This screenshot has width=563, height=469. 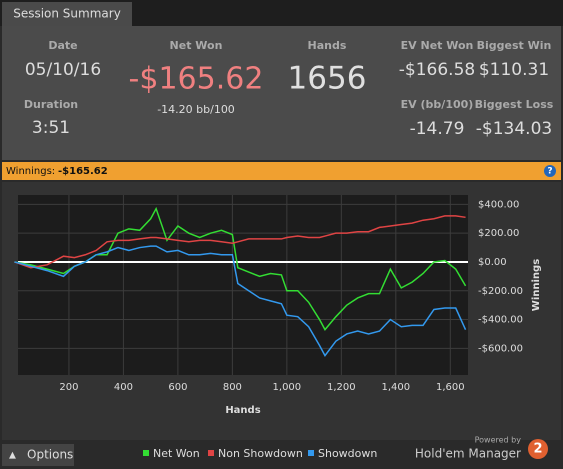 What do you see at coordinates (514, 45) in the screenshot?
I see `biggest-win-label: Biggest Win` at bounding box center [514, 45].